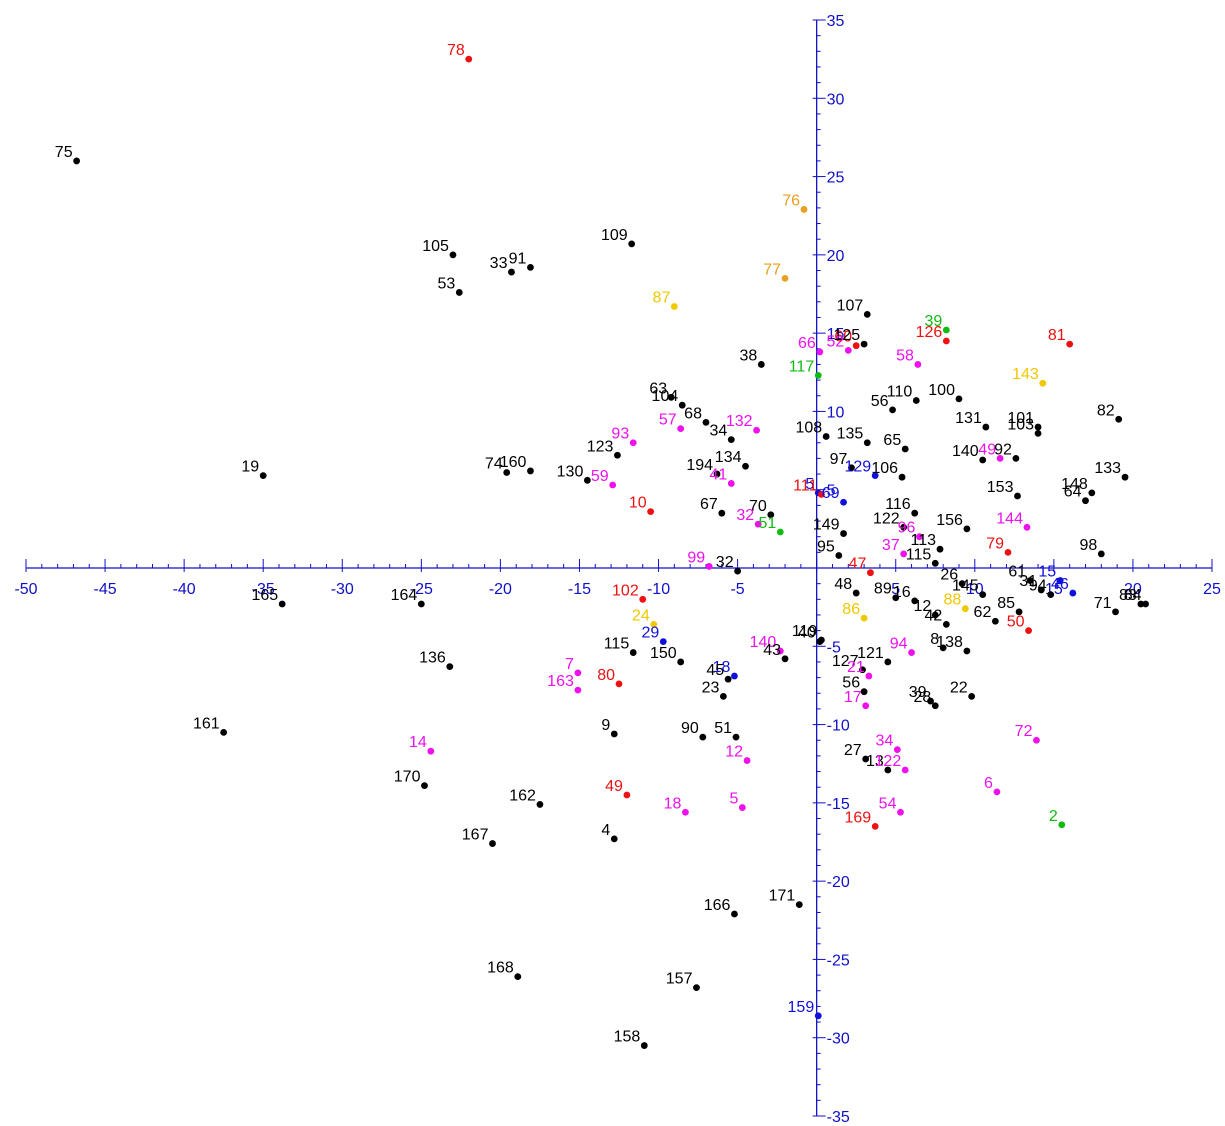 The width and height of the screenshot is (1225, 1126). I want to click on data-label: 160, so click(513, 462).